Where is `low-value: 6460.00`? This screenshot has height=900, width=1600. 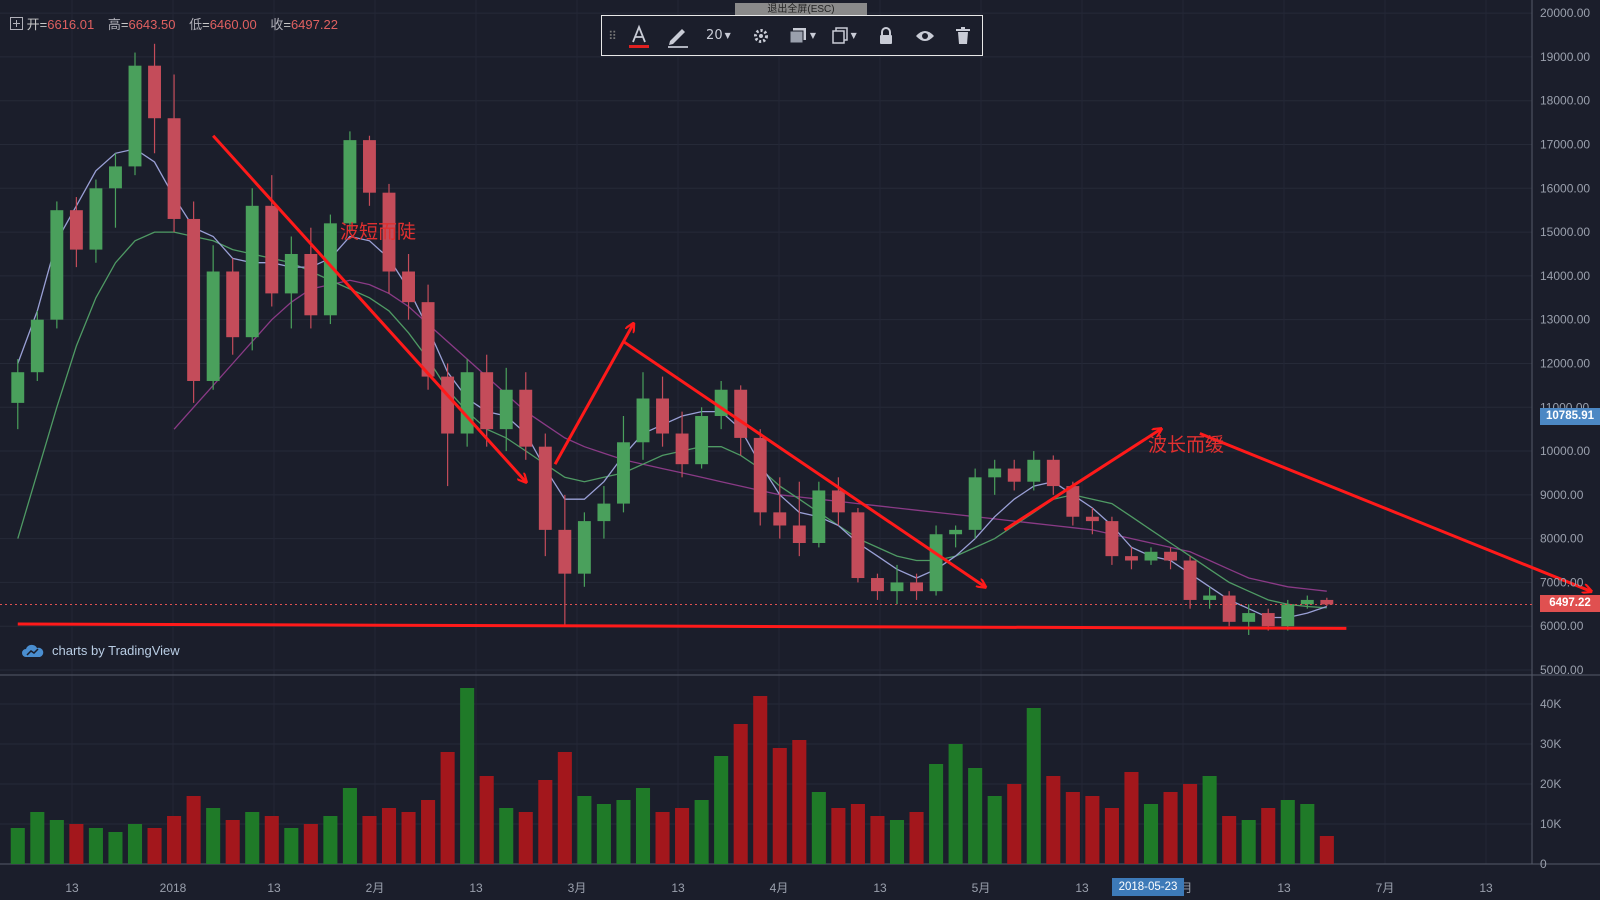
low-value: 6460.00 is located at coordinates (233, 24).